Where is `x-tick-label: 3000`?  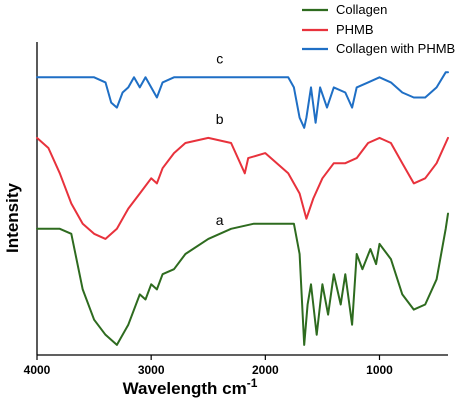 x-tick-label: 3000 is located at coordinates (151, 370).